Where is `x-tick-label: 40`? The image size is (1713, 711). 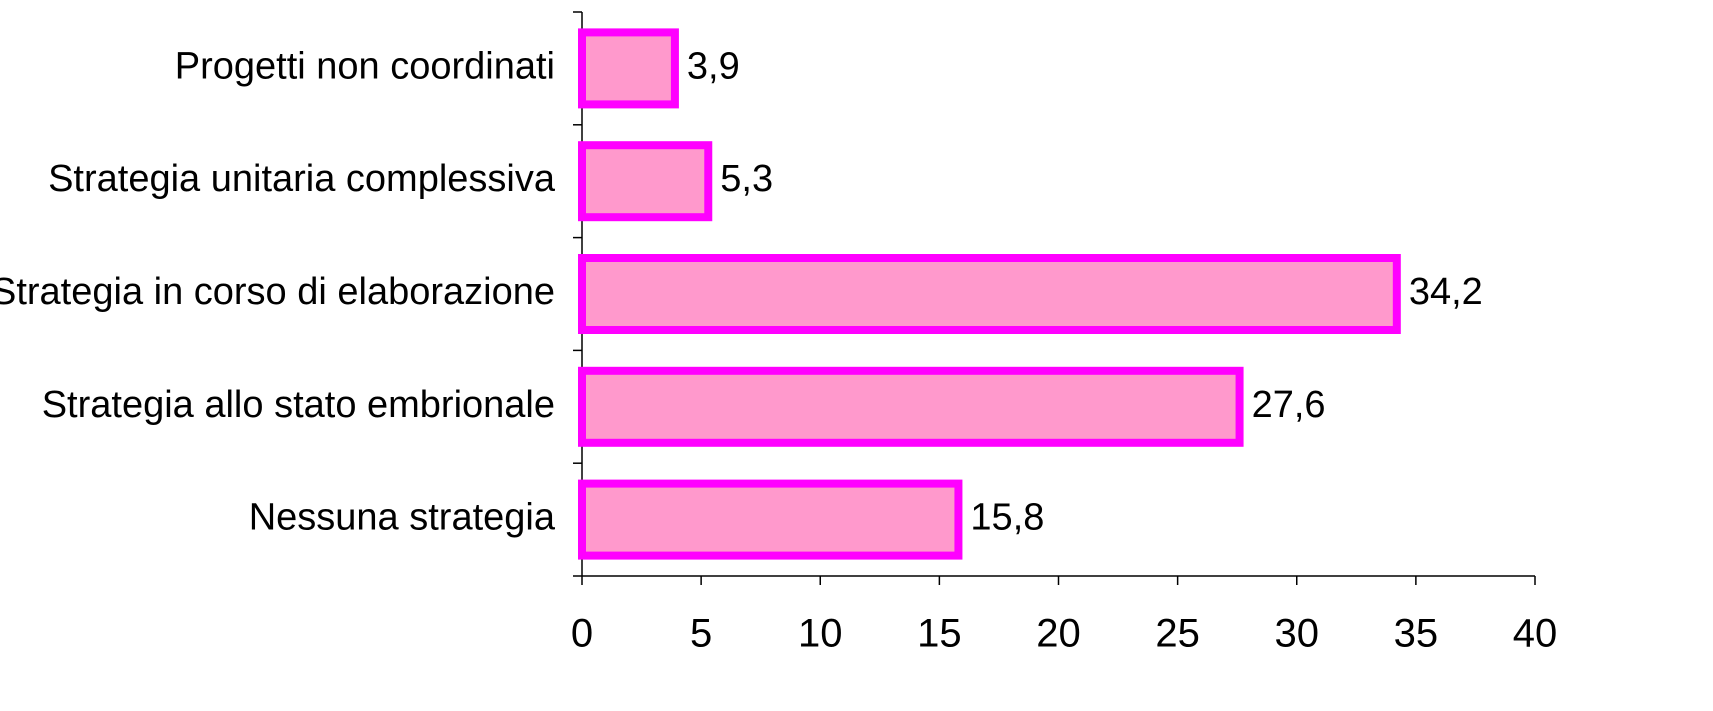 x-tick-label: 40 is located at coordinates (1535, 634).